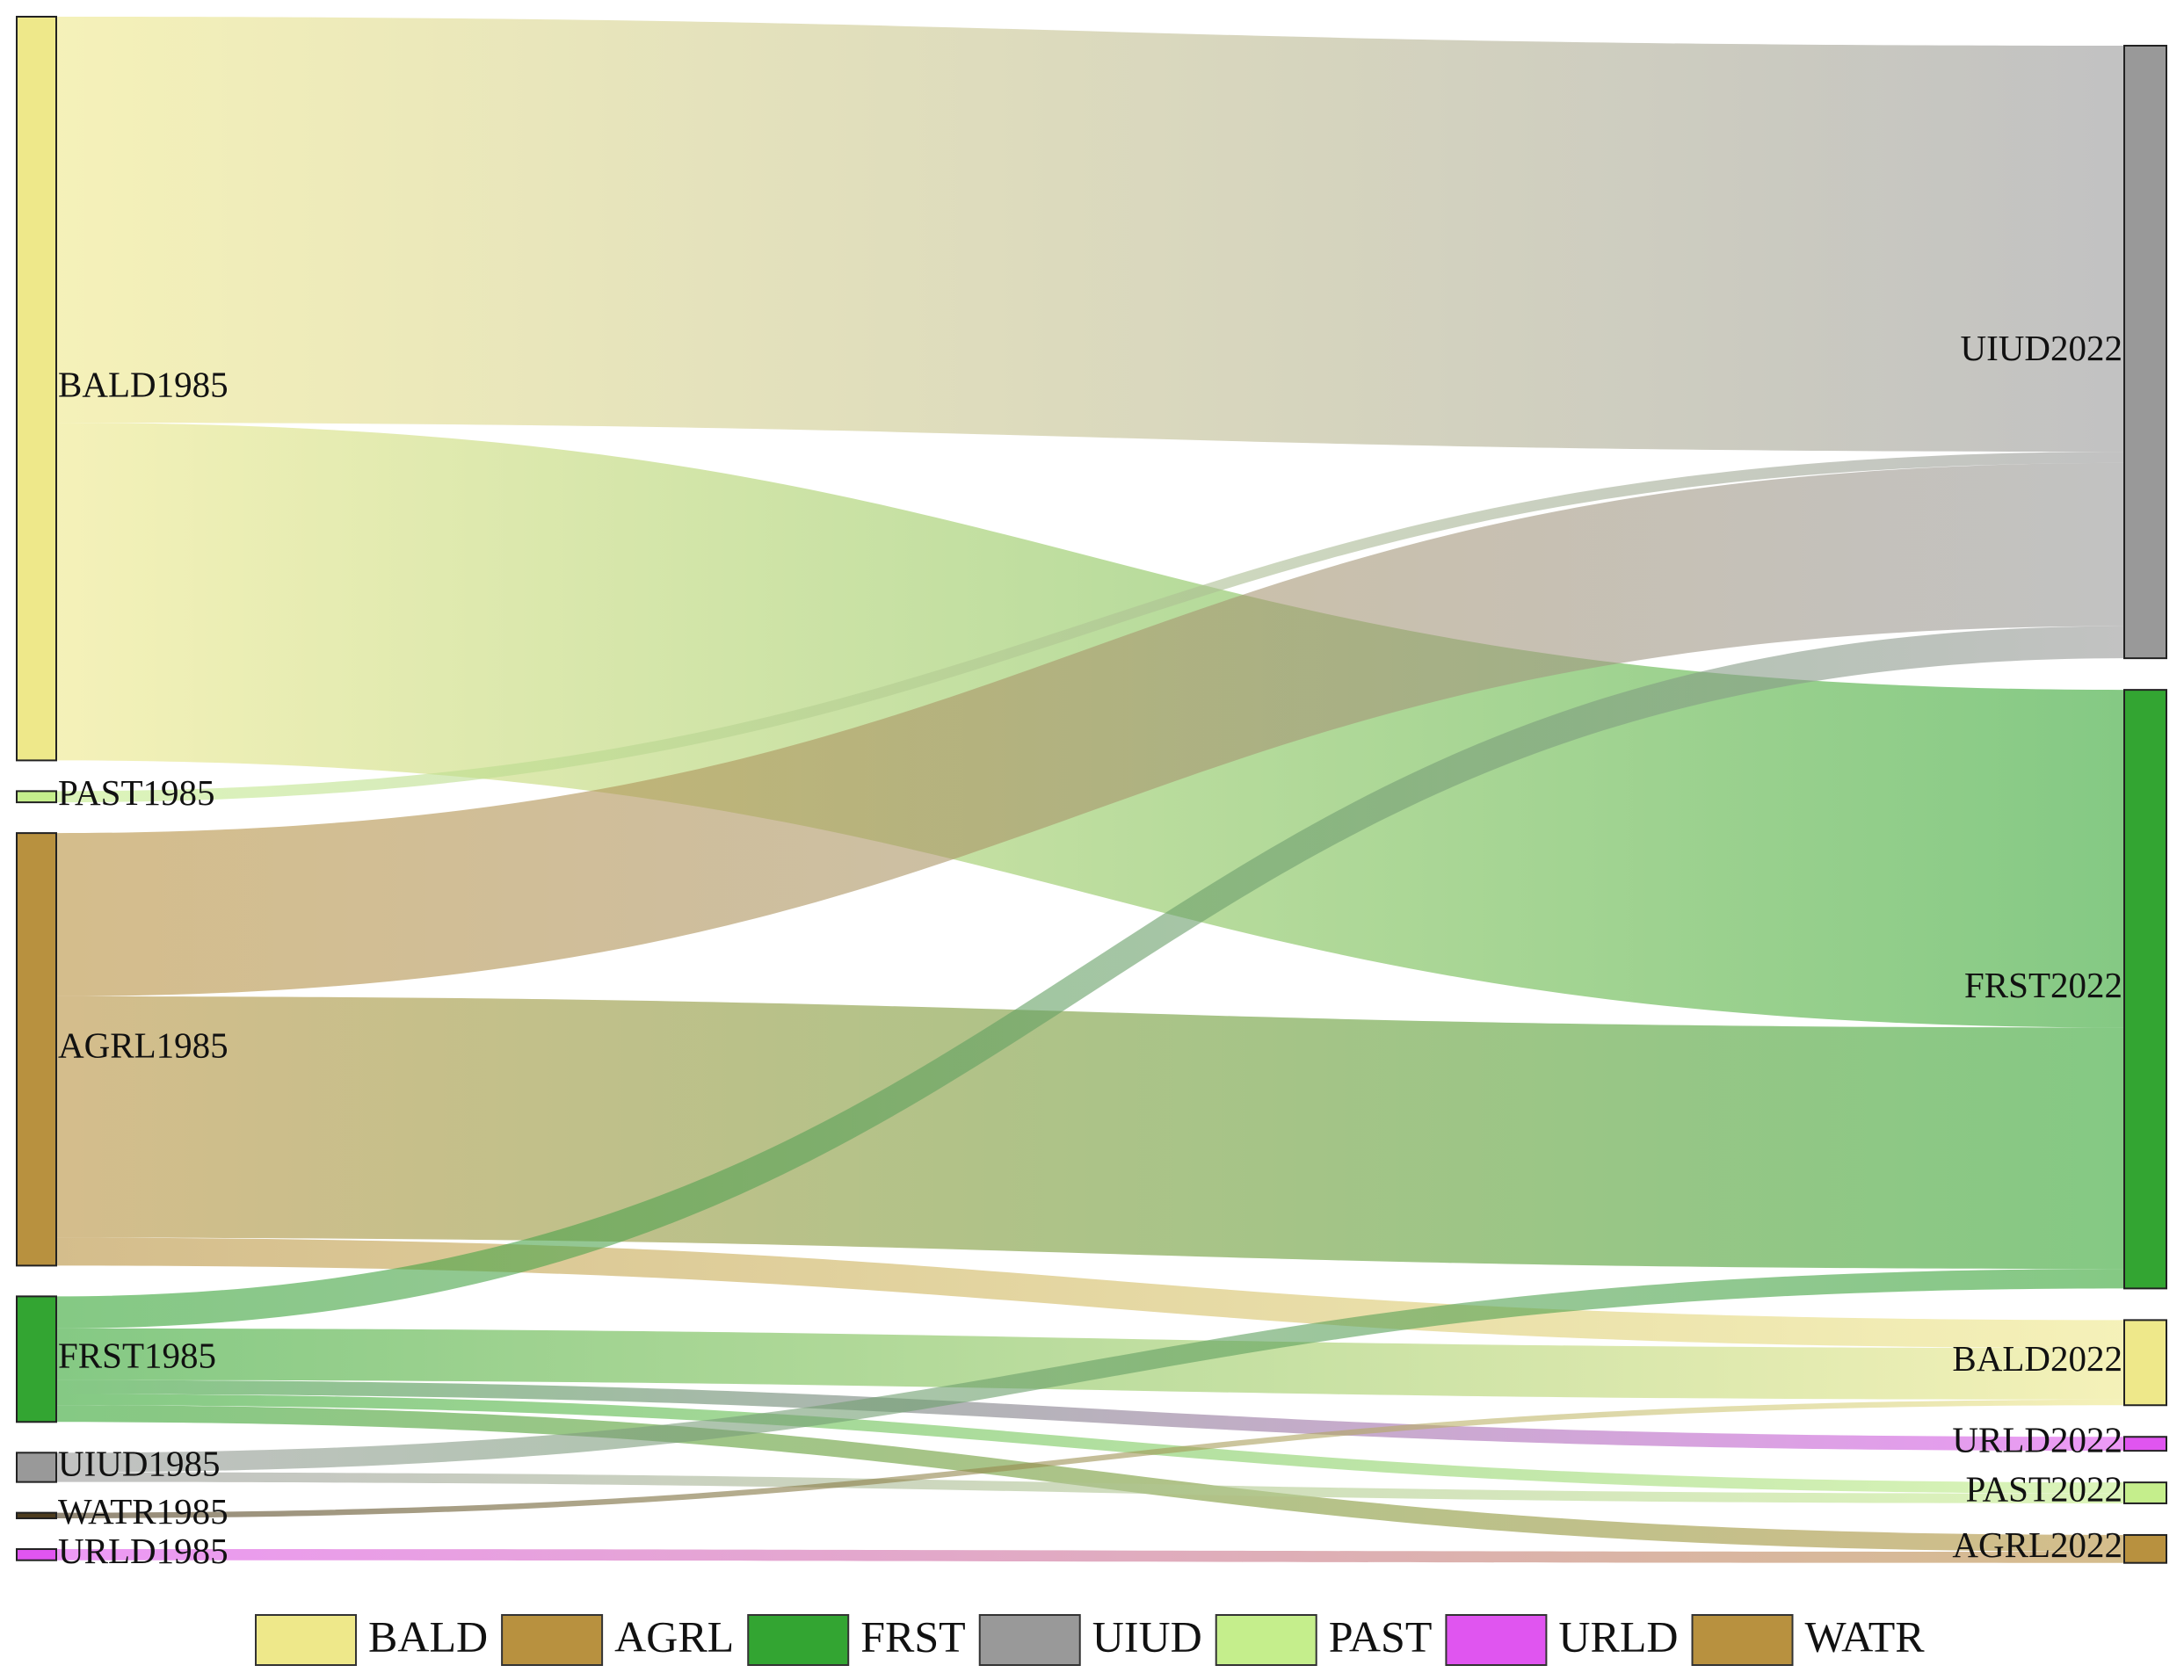  Describe the element at coordinates (136, 792) in the screenshot. I see `node-label: PAST1985` at that location.